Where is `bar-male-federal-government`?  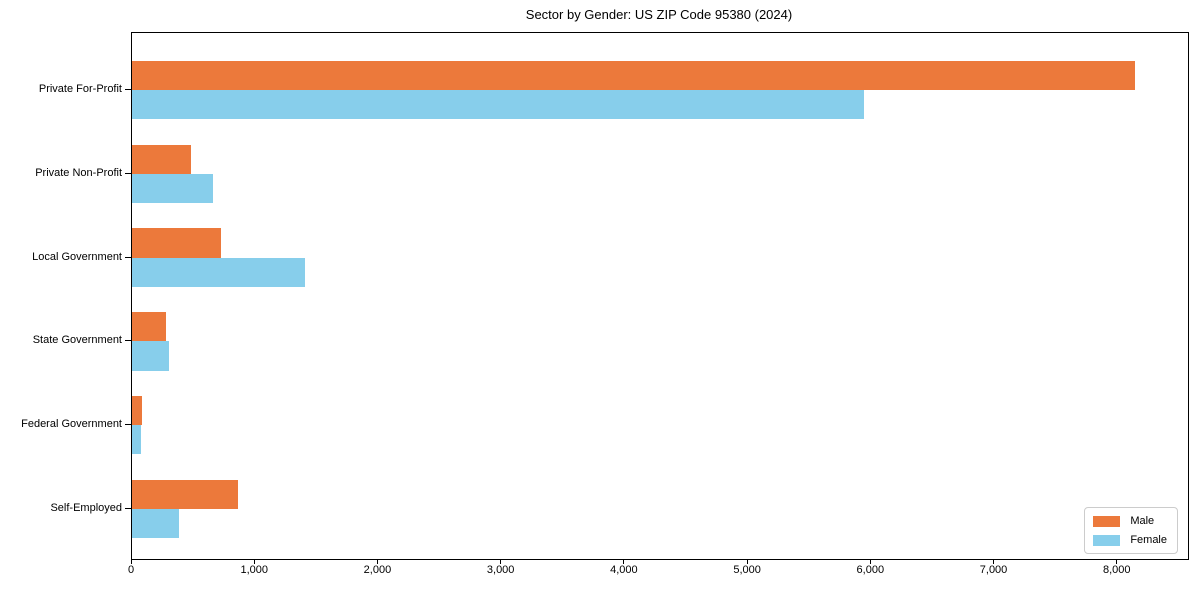
bar-male-federal-government is located at coordinates (137, 410).